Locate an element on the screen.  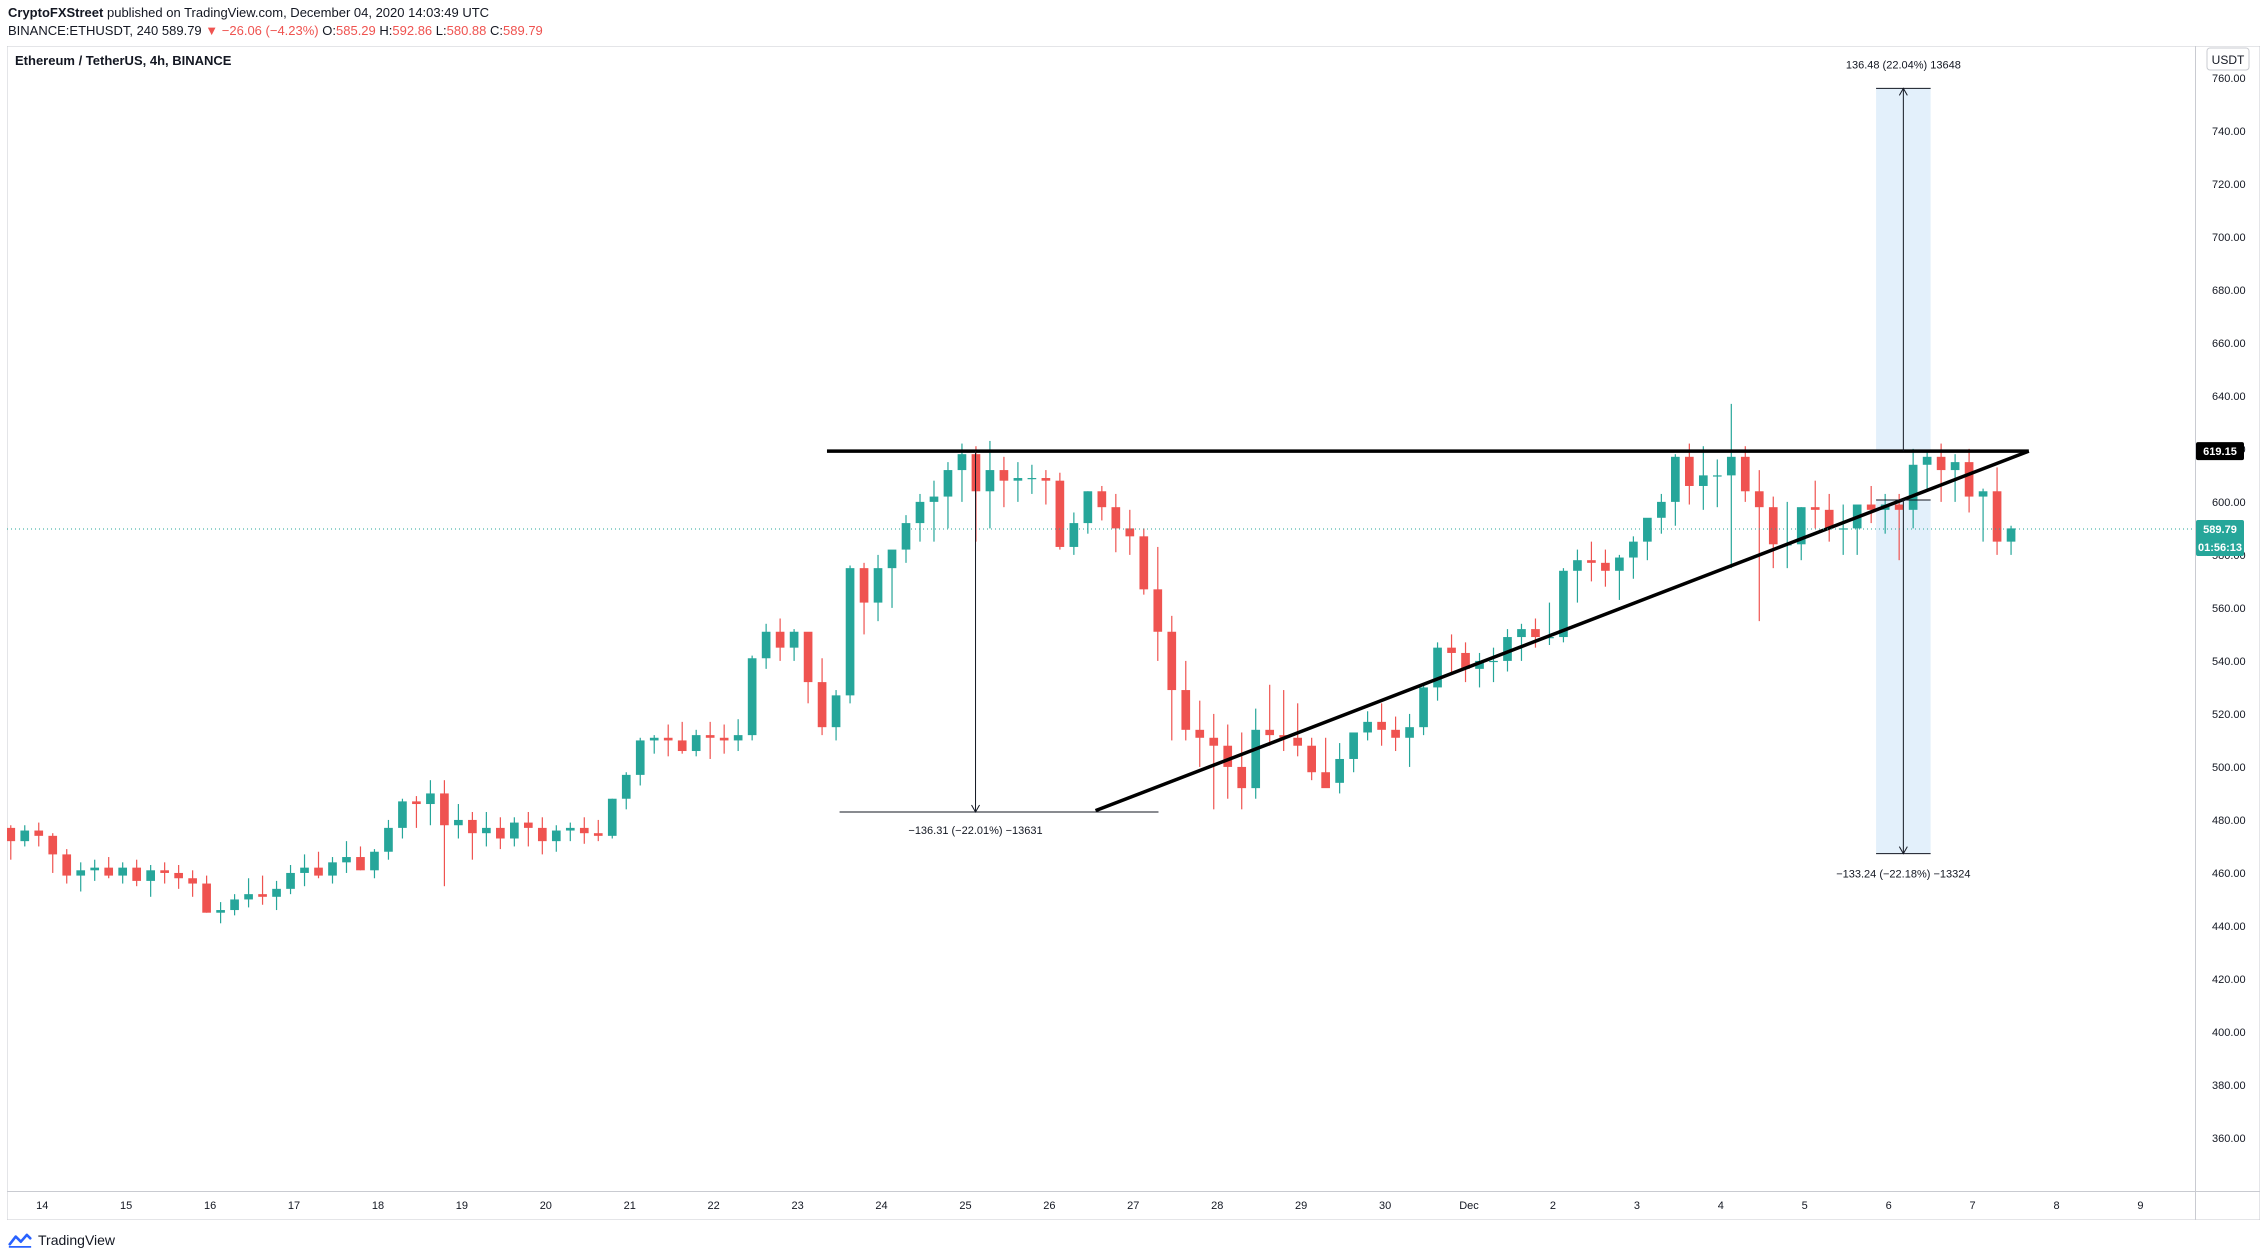
close-label: C: is located at coordinates (497, 30).